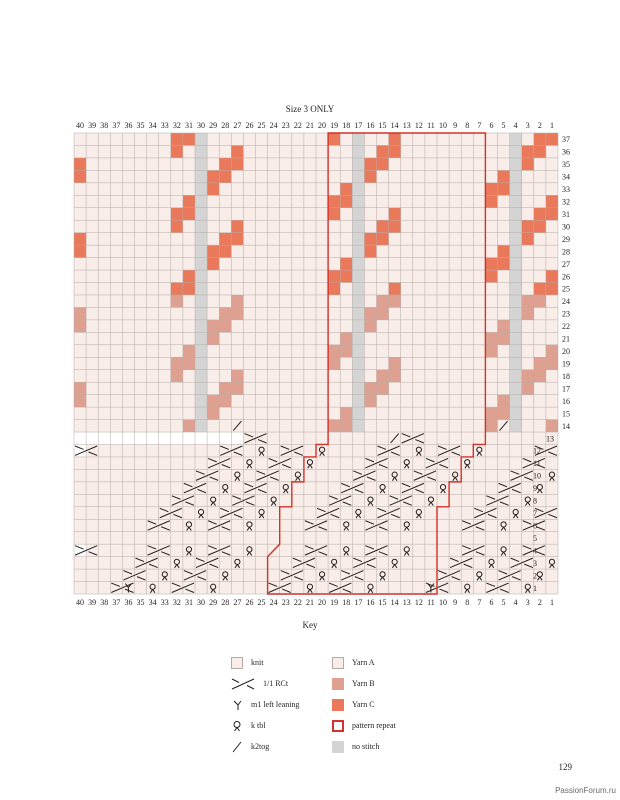 This screenshot has width=620, height=800. Describe the element at coordinates (265, 725) in the screenshot. I see `key-item-ktbl: k tbl` at that location.